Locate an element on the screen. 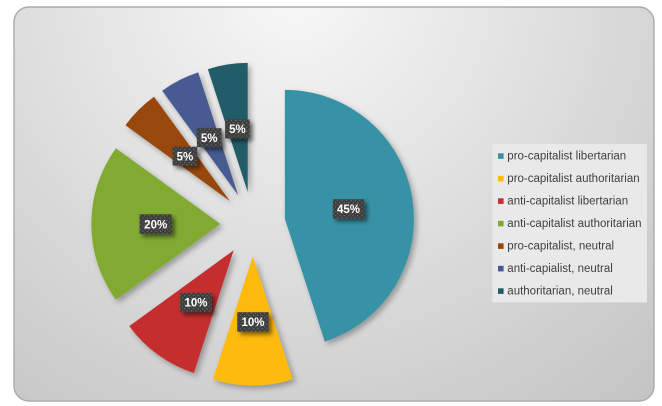 The image size is (662, 406). svg-text: pro-capitalist, neutral is located at coordinates (560, 247).